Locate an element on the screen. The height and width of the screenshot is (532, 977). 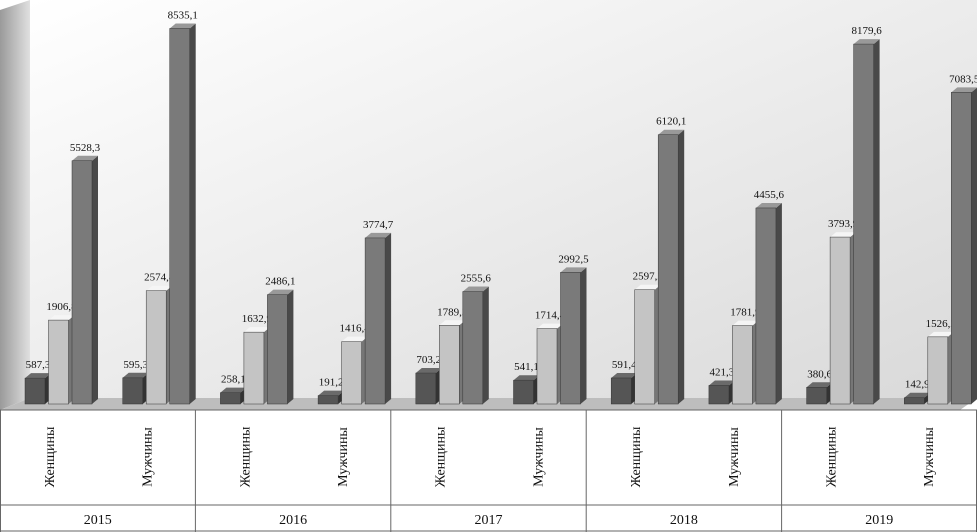
value-label: 1781,9 is located at coordinates (745, 313).